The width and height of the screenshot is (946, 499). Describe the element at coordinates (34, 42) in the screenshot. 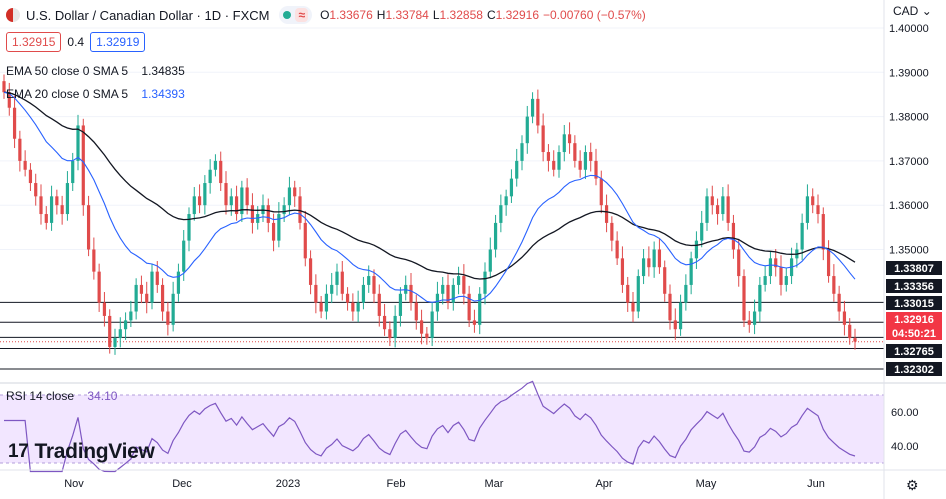

I see `sell-button: 1.32915` at that location.